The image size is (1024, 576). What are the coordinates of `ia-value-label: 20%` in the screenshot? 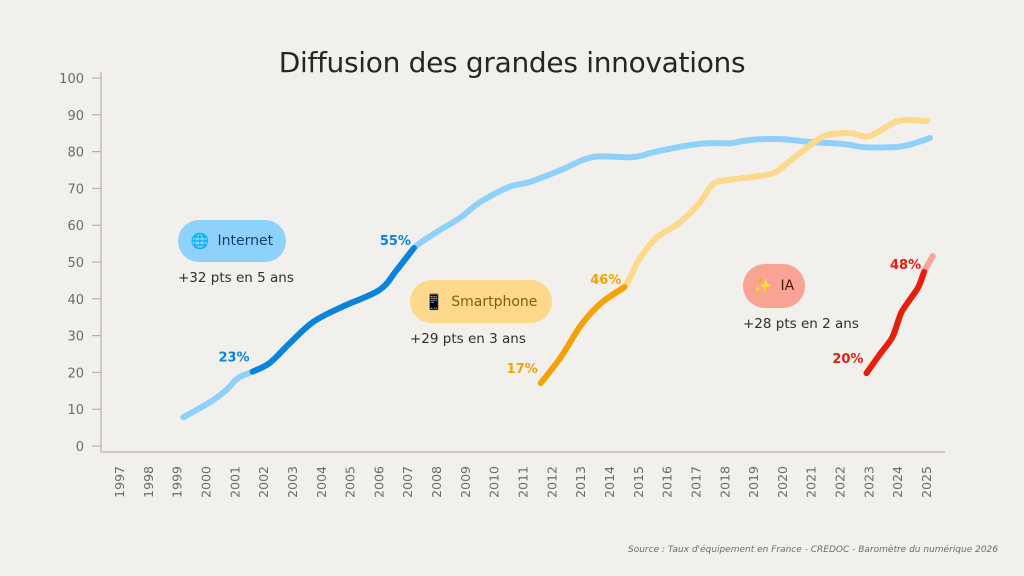 It's located at (847, 359).